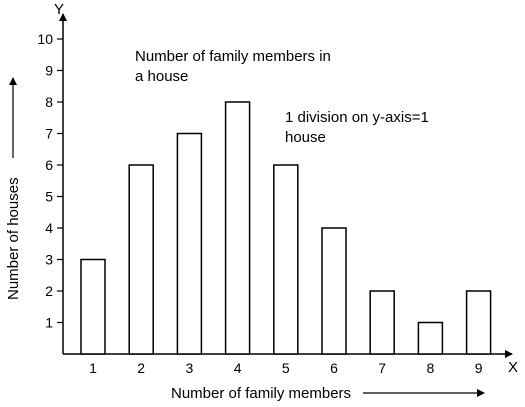 This screenshot has width=525, height=407. I want to click on scale-note-line2: house, so click(305, 137).